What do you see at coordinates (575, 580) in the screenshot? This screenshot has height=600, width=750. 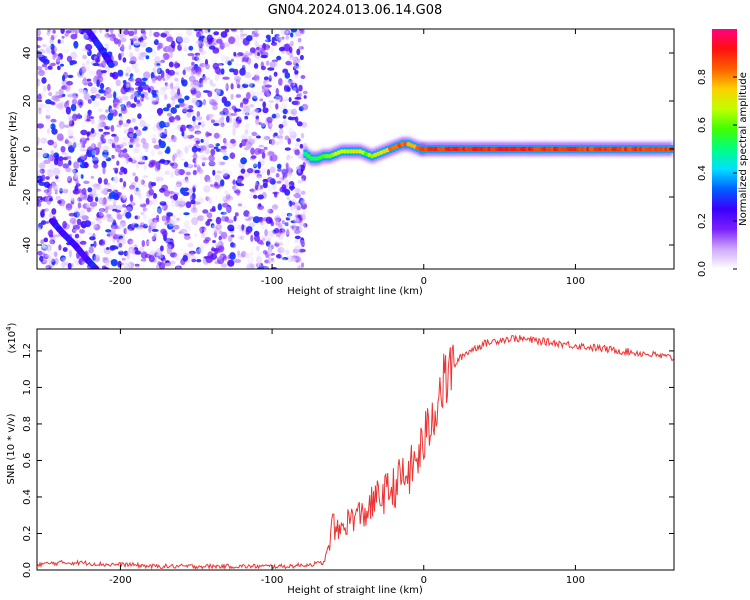 I see `x-tick-label: 100` at bounding box center [575, 580].